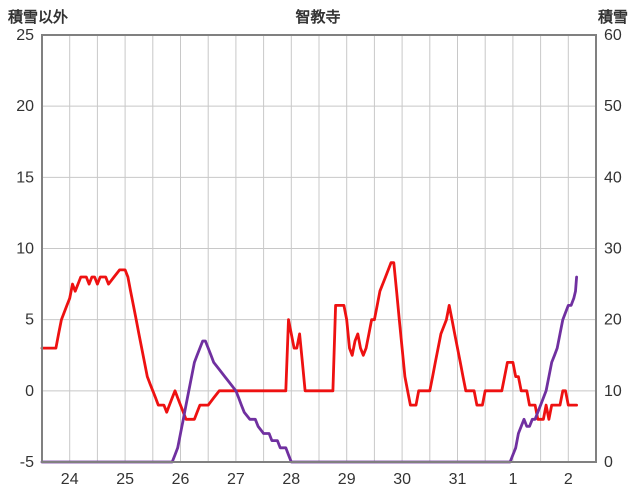 This screenshot has height=501, width=636. What do you see at coordinates (613, 35) in the screenshot?
I see `right-axis-tick-label: 60` at bounding box center [613, 35].